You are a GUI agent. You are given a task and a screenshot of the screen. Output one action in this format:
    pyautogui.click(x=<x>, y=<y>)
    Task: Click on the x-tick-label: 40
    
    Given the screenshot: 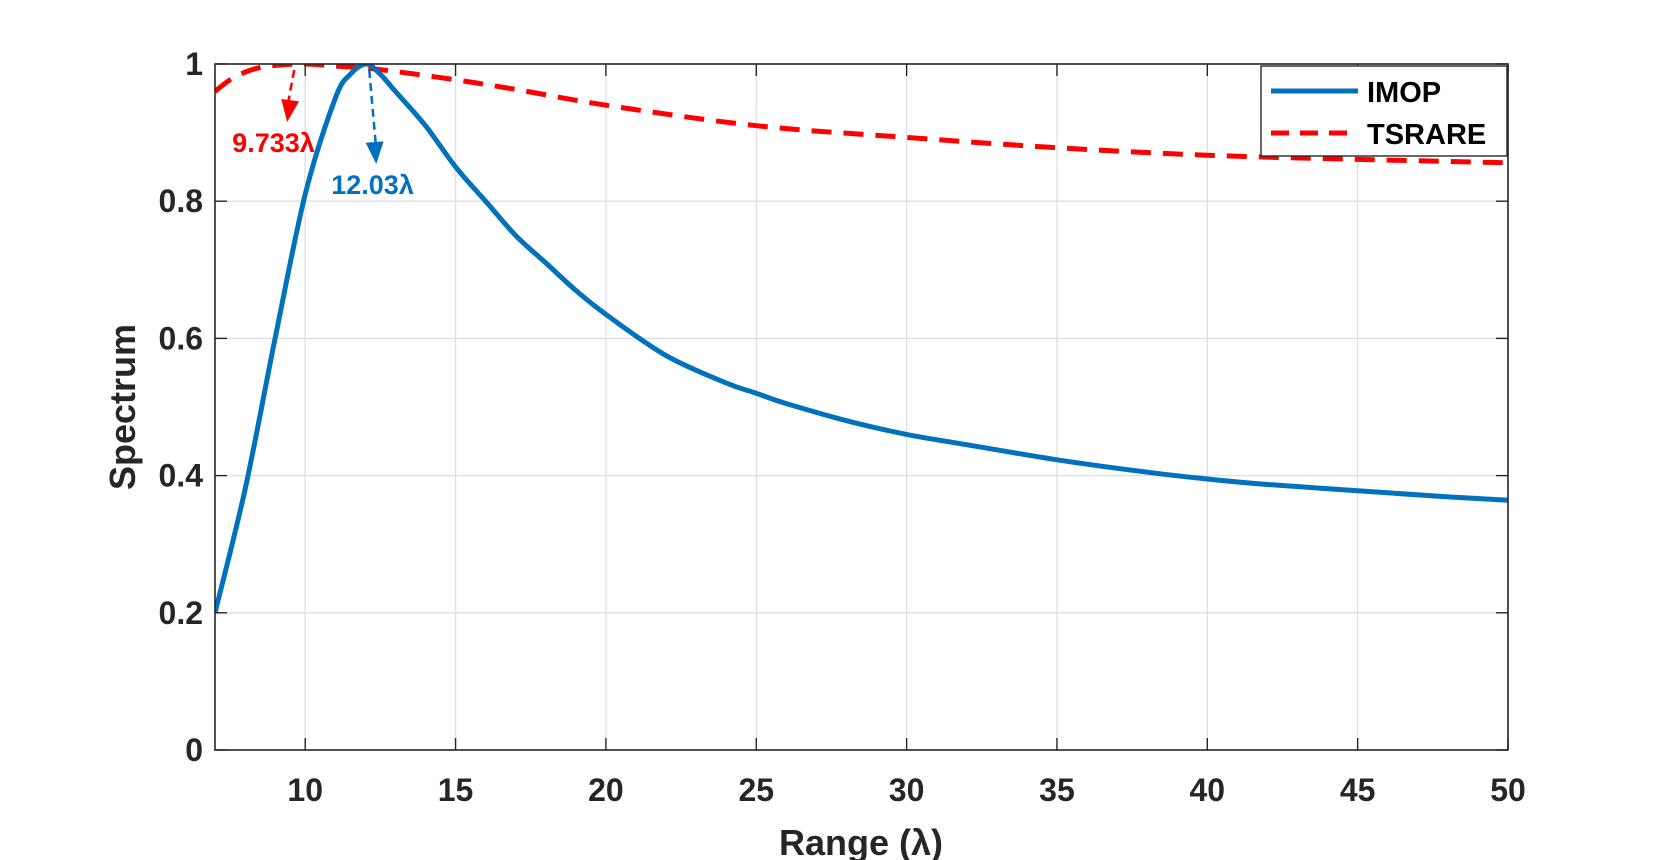 What is the action you would take?
    pyautogui.click(x=1208, y=790)
    